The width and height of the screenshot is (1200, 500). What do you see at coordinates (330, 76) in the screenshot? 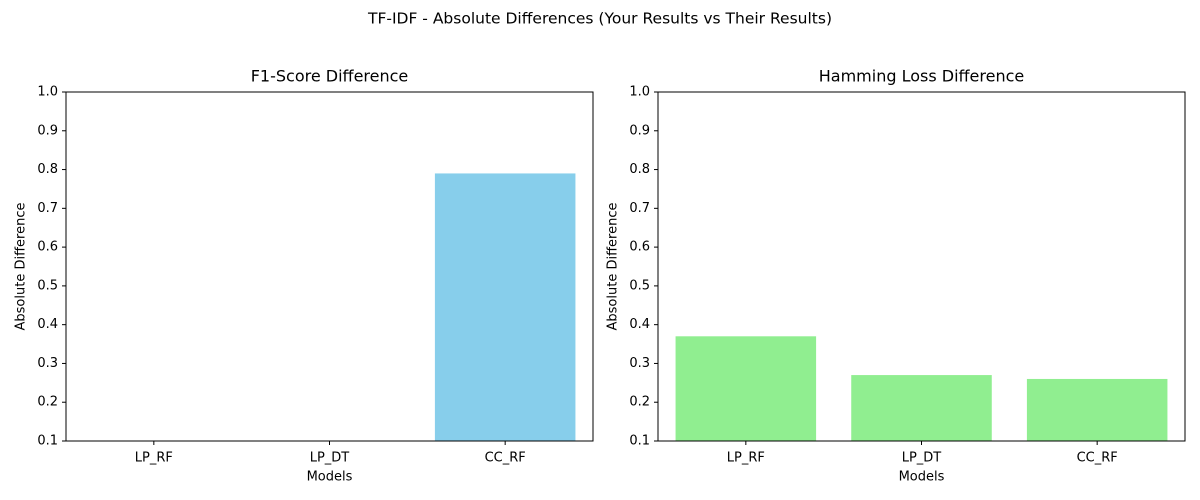
I see `chart-title: F1-Score Difference` at bounding box center [330, 76].